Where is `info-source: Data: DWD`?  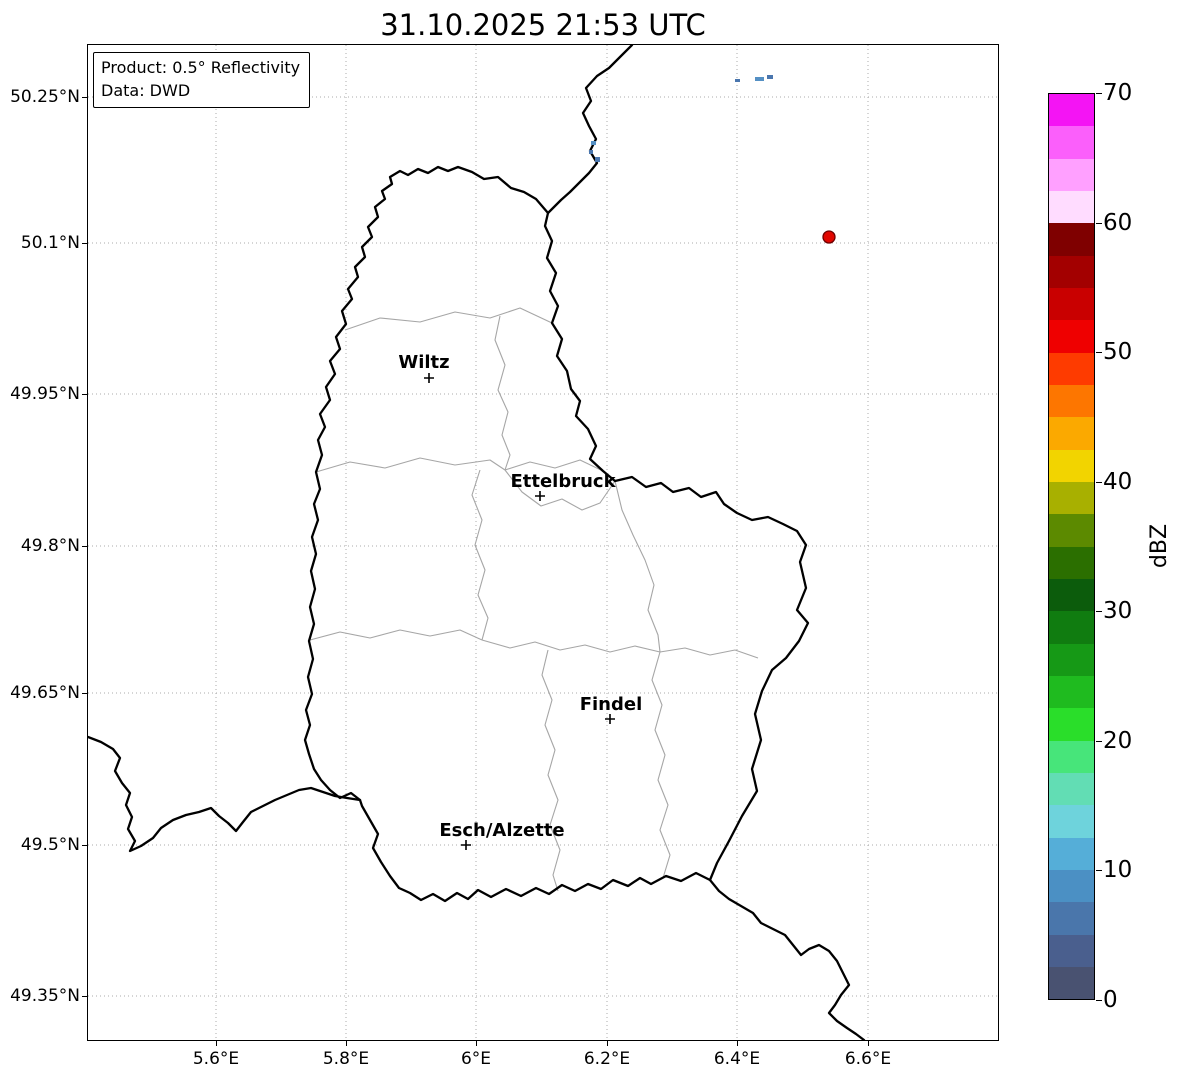 info-source: Data: DWD is located at coordinates (146, 91).